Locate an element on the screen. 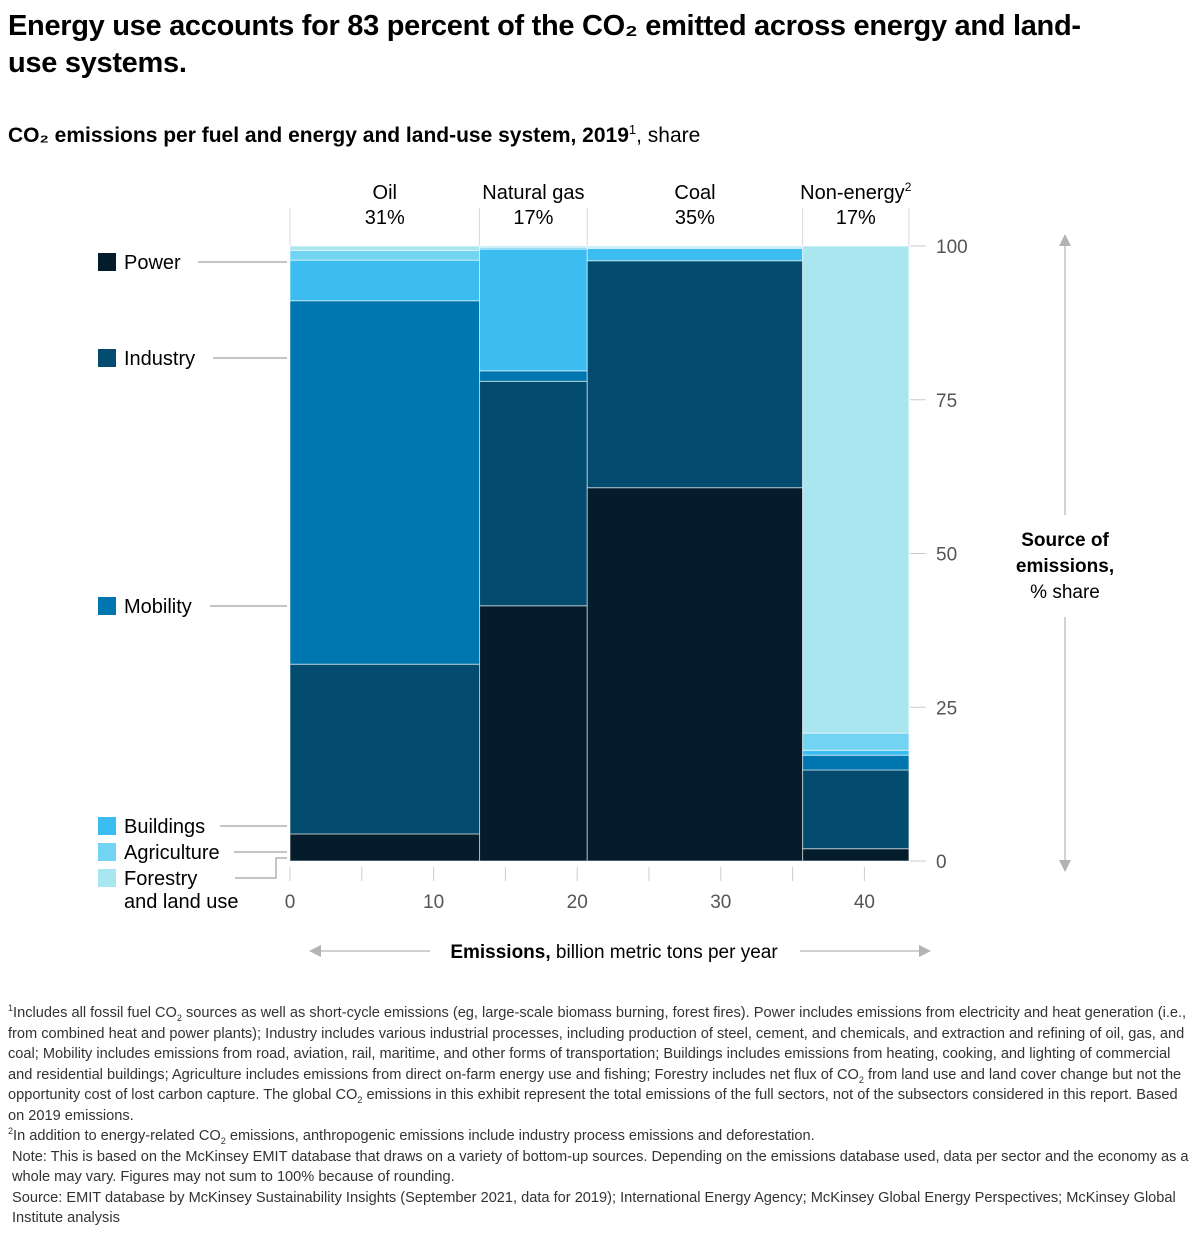 Image resolution: width=1200 pixels, height=1240 pixels. legend-label: Forestry is located at coordinates (160, 879).